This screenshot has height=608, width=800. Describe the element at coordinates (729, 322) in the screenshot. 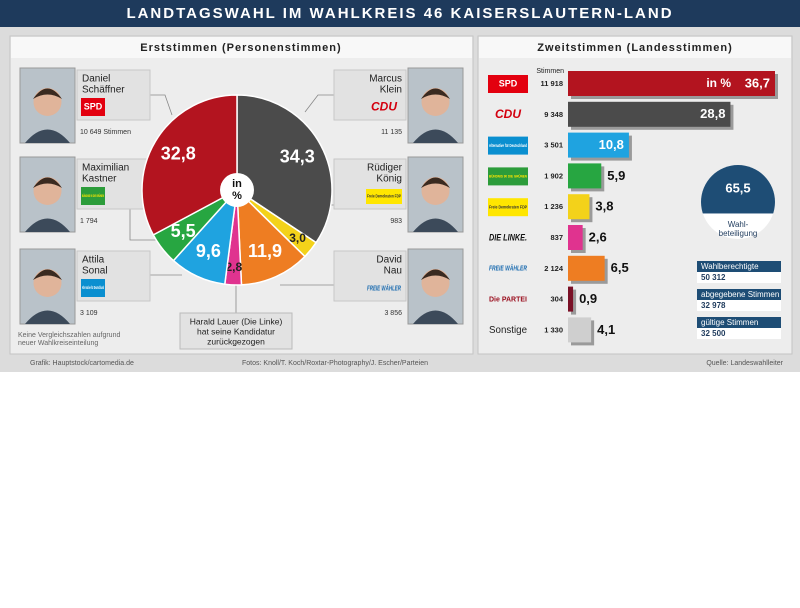

I see `stat-label: gültige Stimmen` at that location.